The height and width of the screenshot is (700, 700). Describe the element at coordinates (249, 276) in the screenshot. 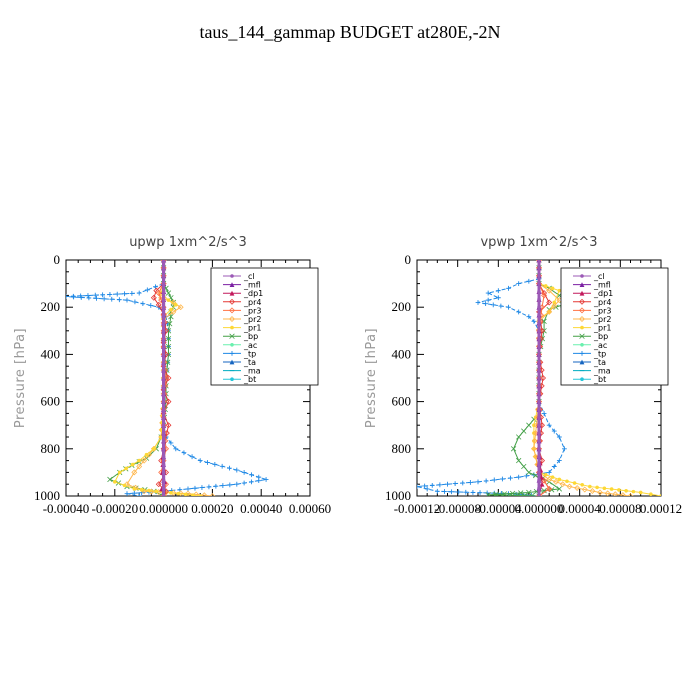

I see `legend-label: _cl` at that location.